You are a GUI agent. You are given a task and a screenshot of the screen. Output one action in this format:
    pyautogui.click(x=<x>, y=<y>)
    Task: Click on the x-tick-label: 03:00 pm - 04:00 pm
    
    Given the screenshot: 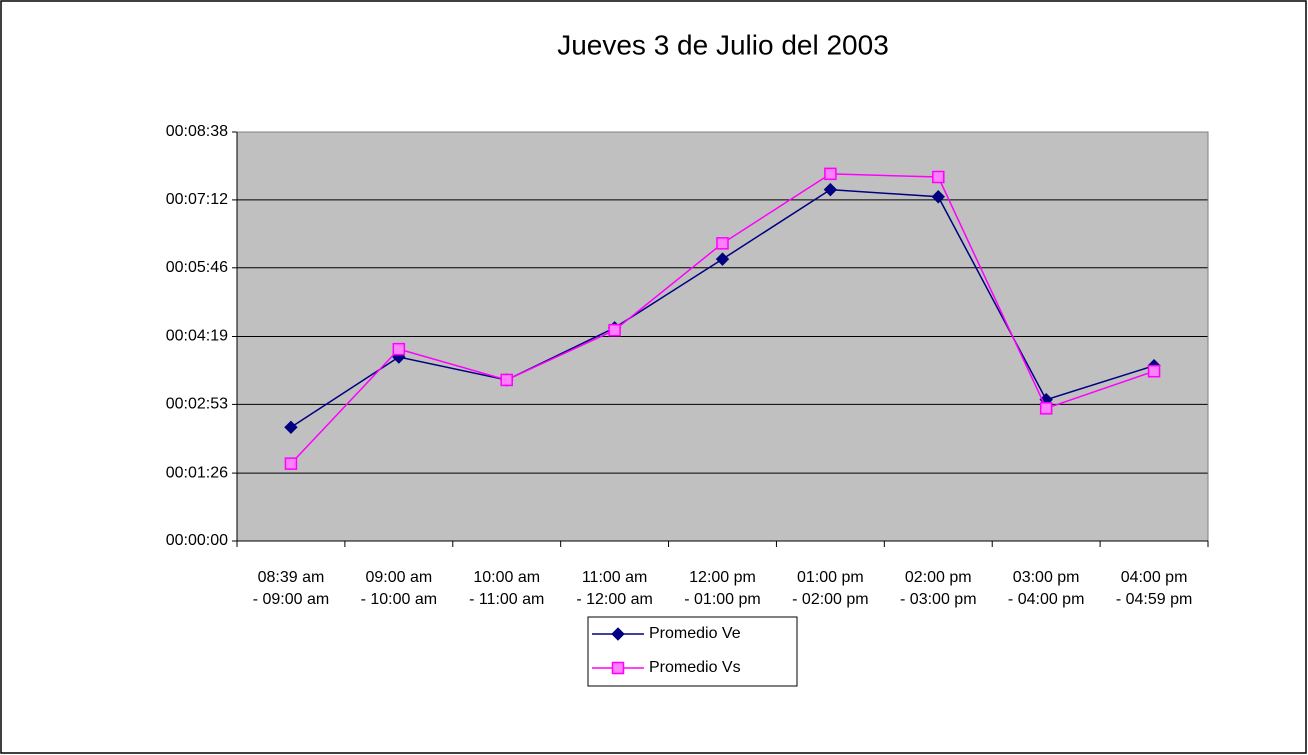 What is the action you would take?
    pyautogui.click(x=1046, y=588)
    